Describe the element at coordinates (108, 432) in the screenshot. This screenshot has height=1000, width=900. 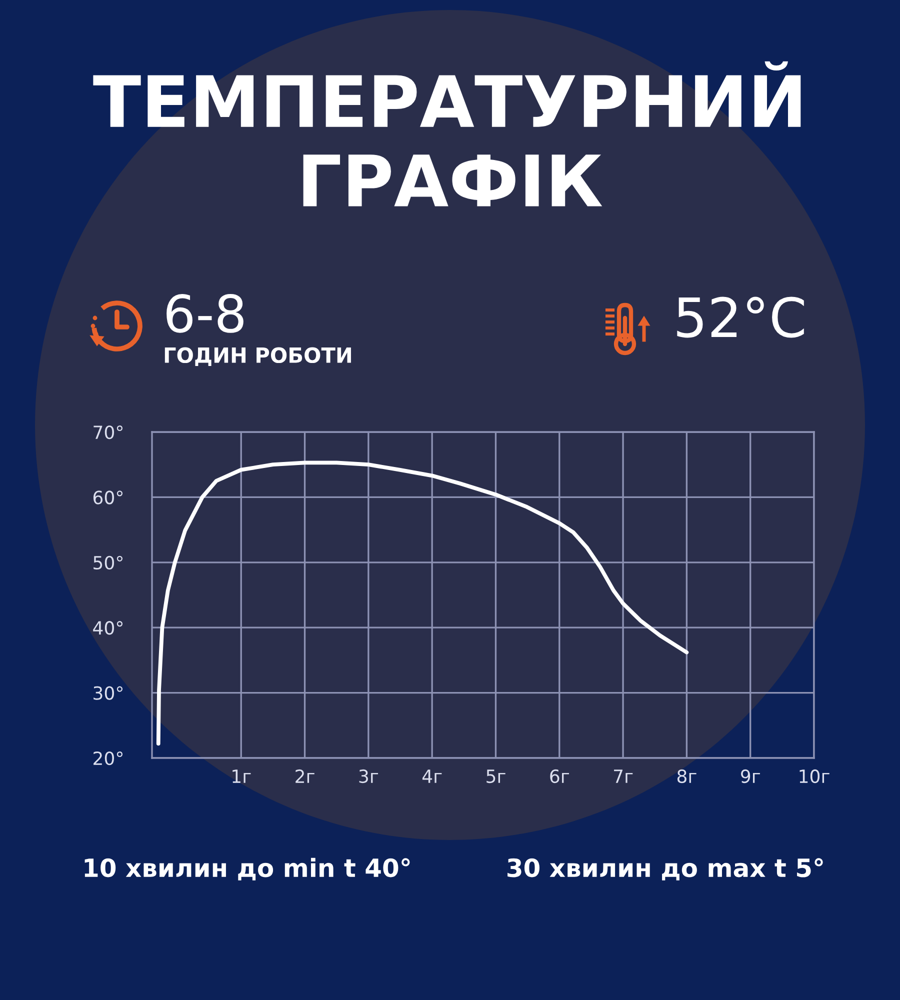
I see `y-tick-label: 70°` at that location.